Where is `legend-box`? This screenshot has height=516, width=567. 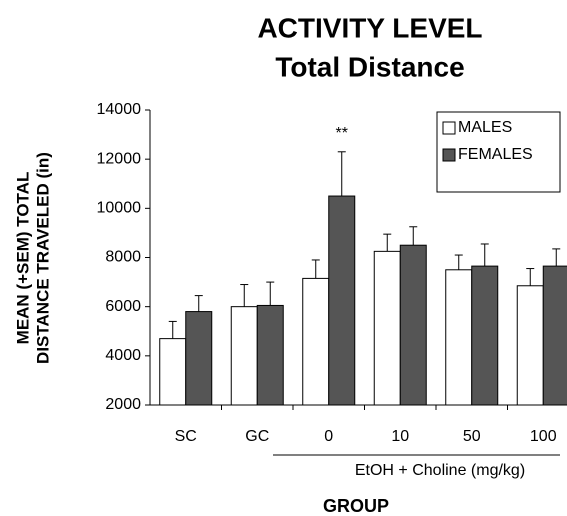 legend-box is located at coordinates (498, 152).